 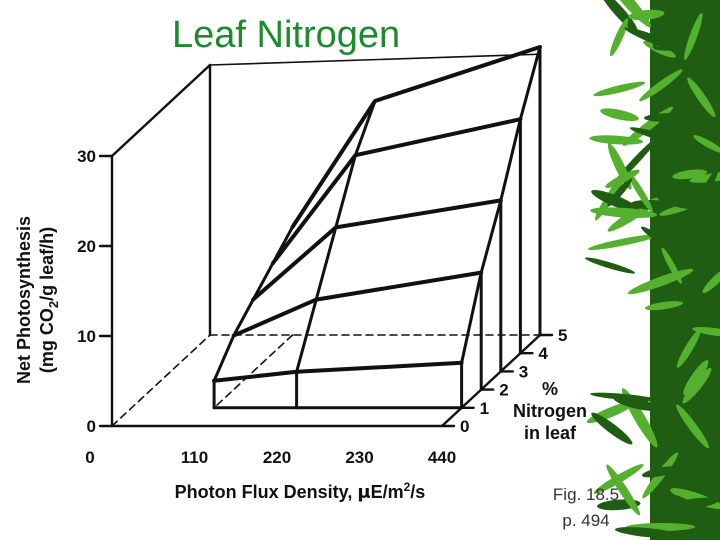 I want to click on figure-reference: Fig. 18.5 p. 494, so click(x=586, y=508).